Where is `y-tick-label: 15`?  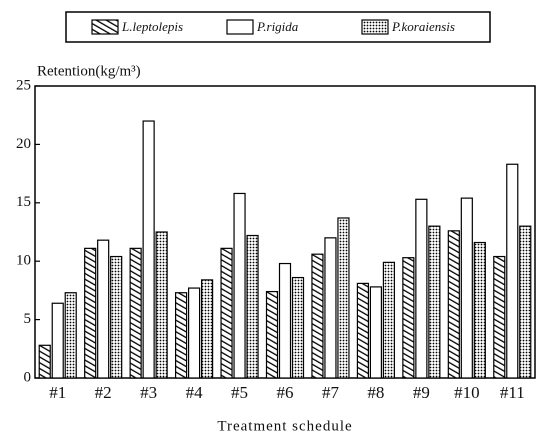 y-tick-label: 15 is located at coordinates (23, 202).